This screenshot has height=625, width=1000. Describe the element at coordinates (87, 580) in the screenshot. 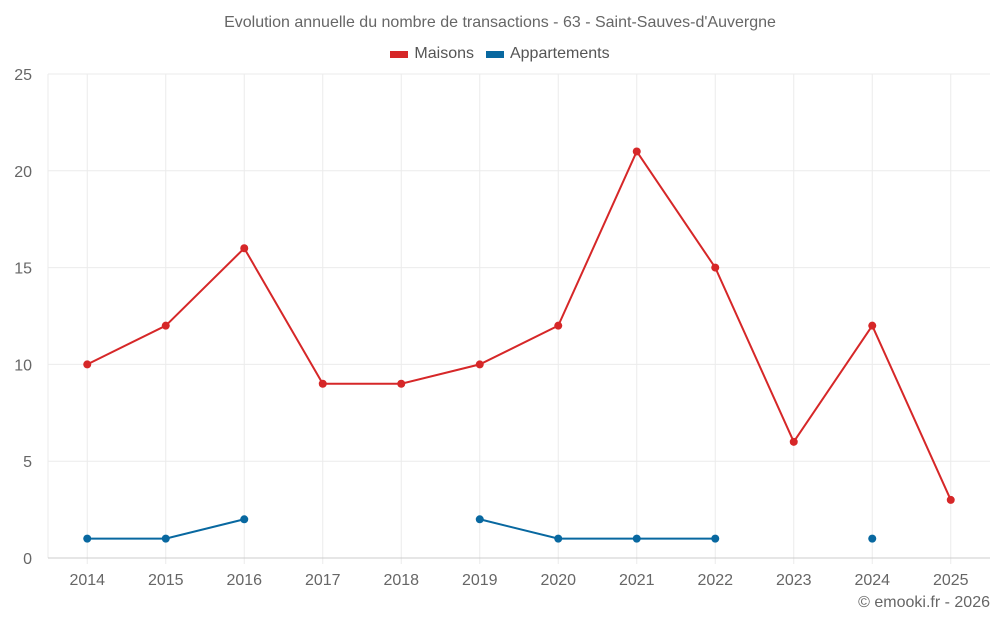

I see `x-tick-label: 2014` at that location.